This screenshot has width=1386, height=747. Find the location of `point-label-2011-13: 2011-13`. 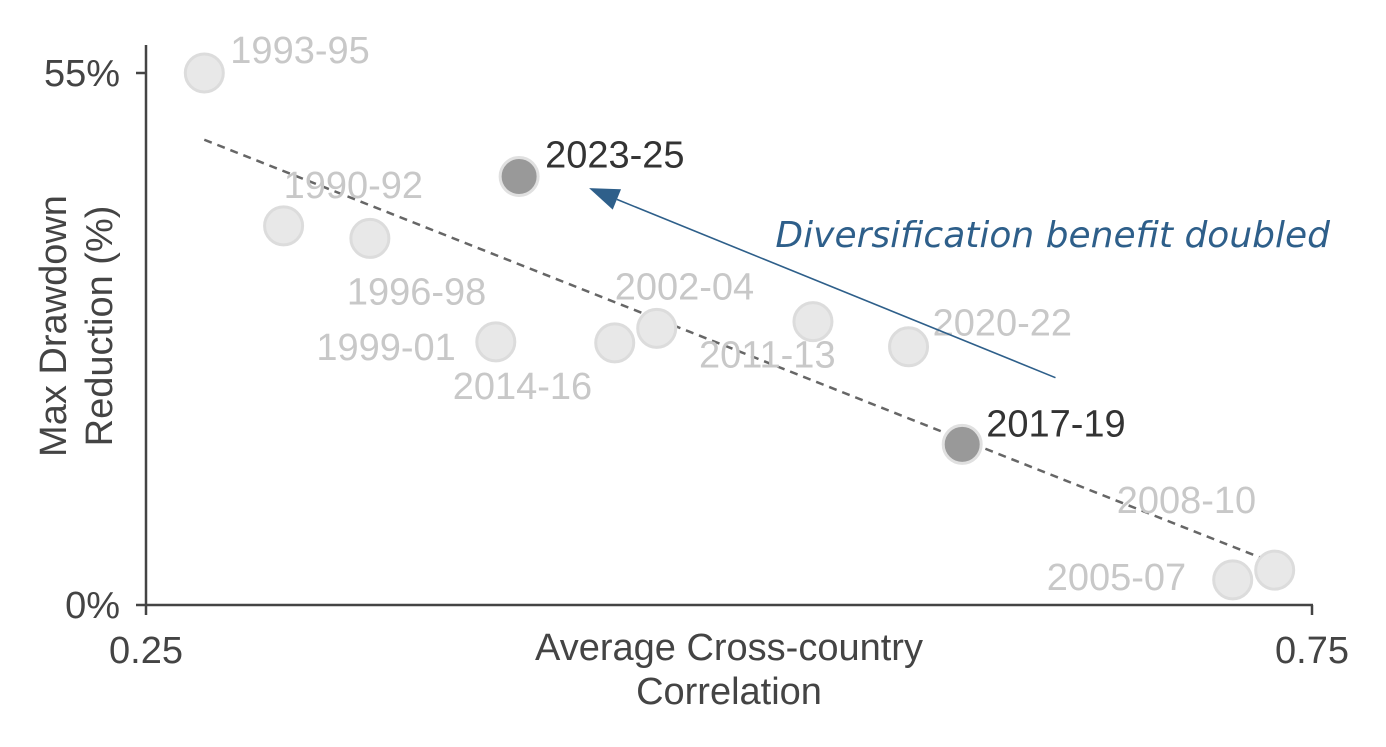

point-label-2011-13: 2011-13 is located at coordinates (767, 356).